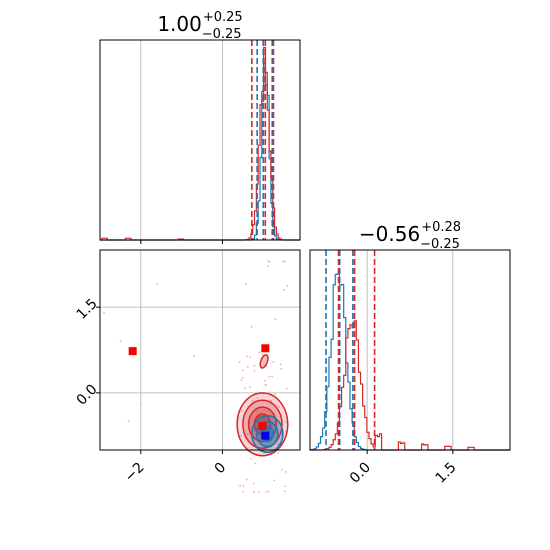 The image size is (550, 550). Describe the element at coordinates (264, 361) in the screenshot. I see `contour-series-a-blob` at that location.